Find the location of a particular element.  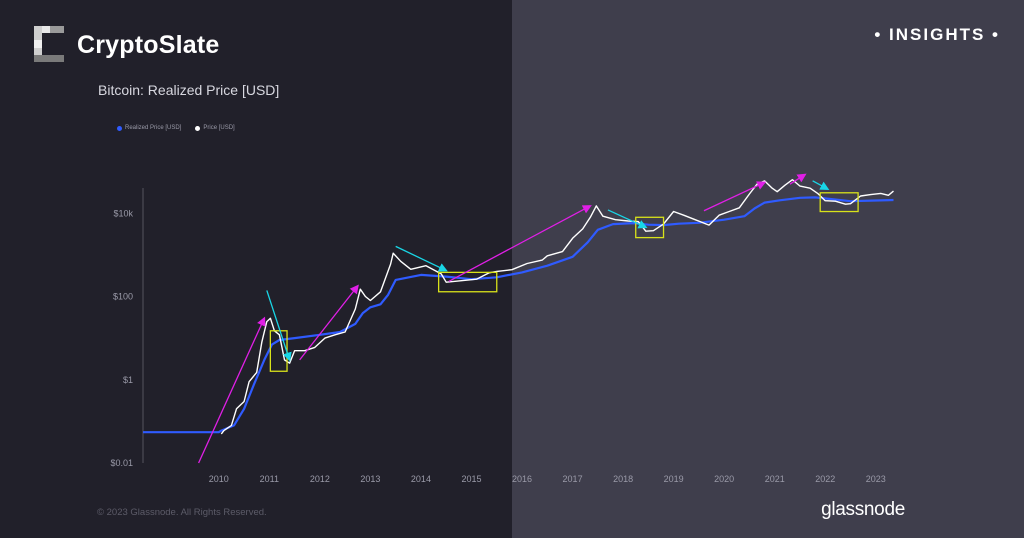

legend-label-realized: Realized Price [USD] is located at coordinates (153, 128).